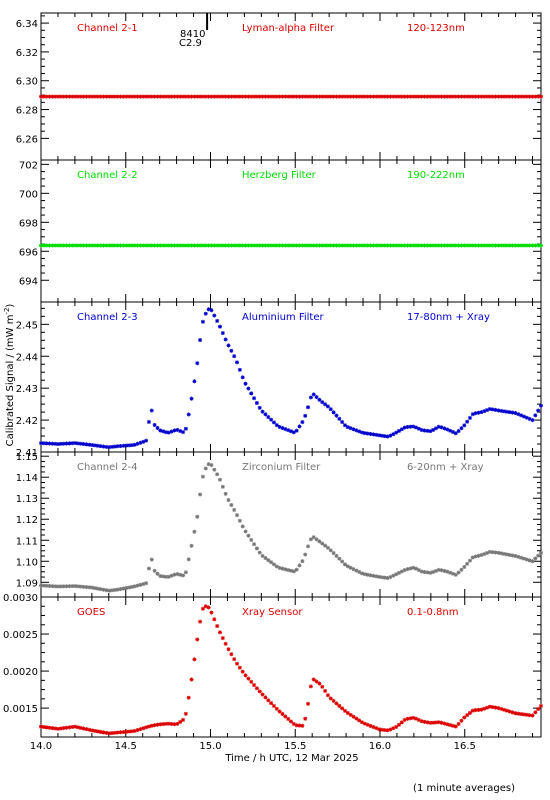 Image resolution: width=550 pixels, height=800 pixels. Describe the element at coordinates (27, 24) in the screenshot. I see `y-tick-label: 6.34` at that location.